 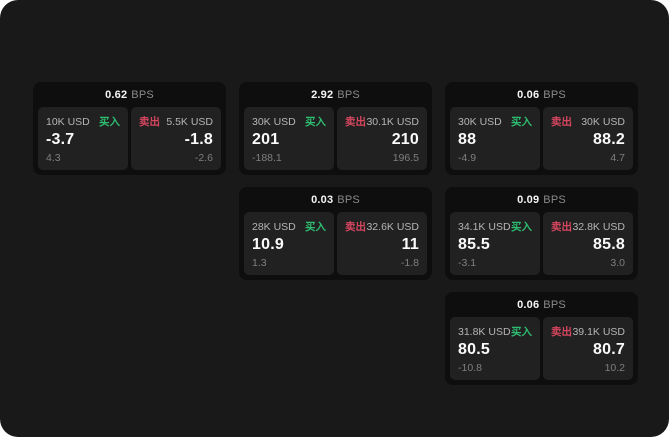 I want to click on buy-delta: 4.3, so click(x=53, y=157).